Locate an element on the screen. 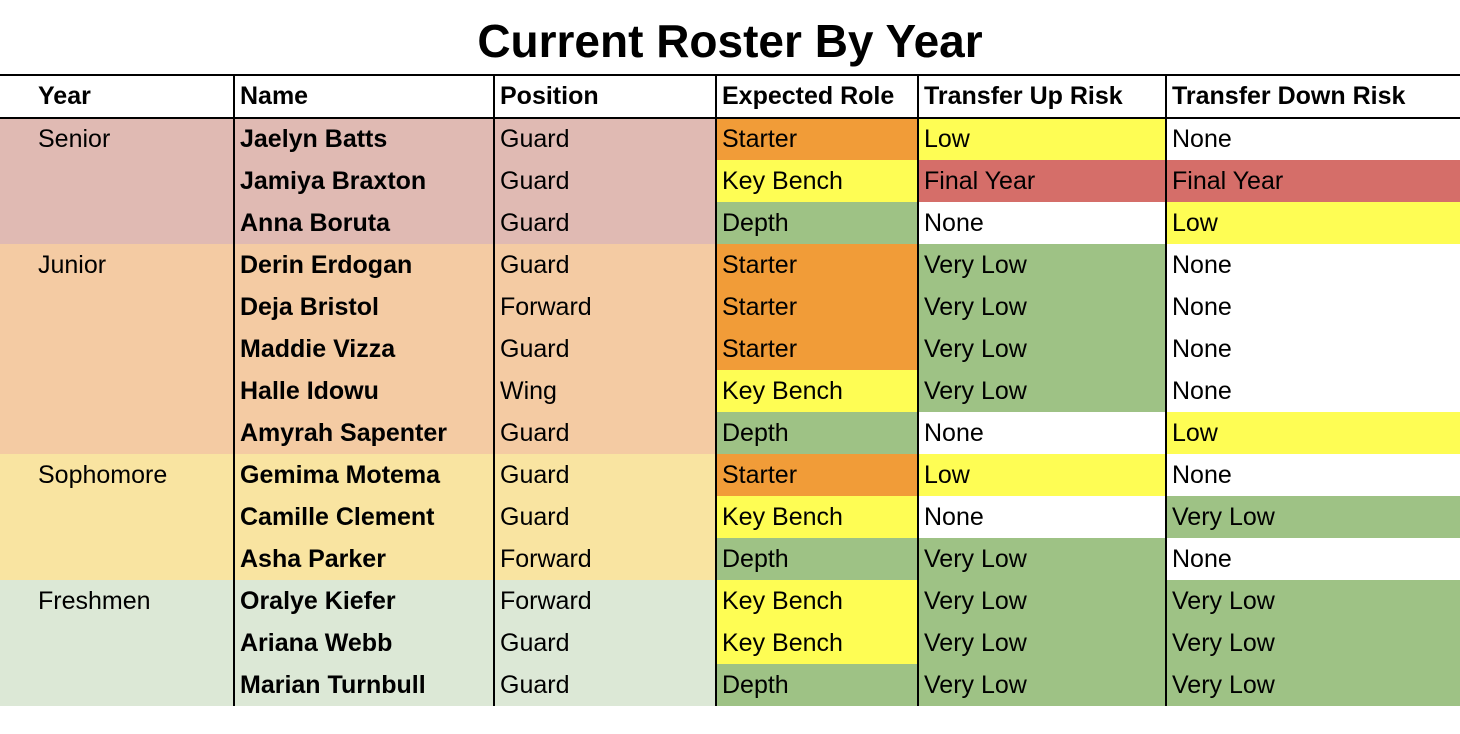  player-name: Jaelyn Batts is located at coordinates (314, 139).